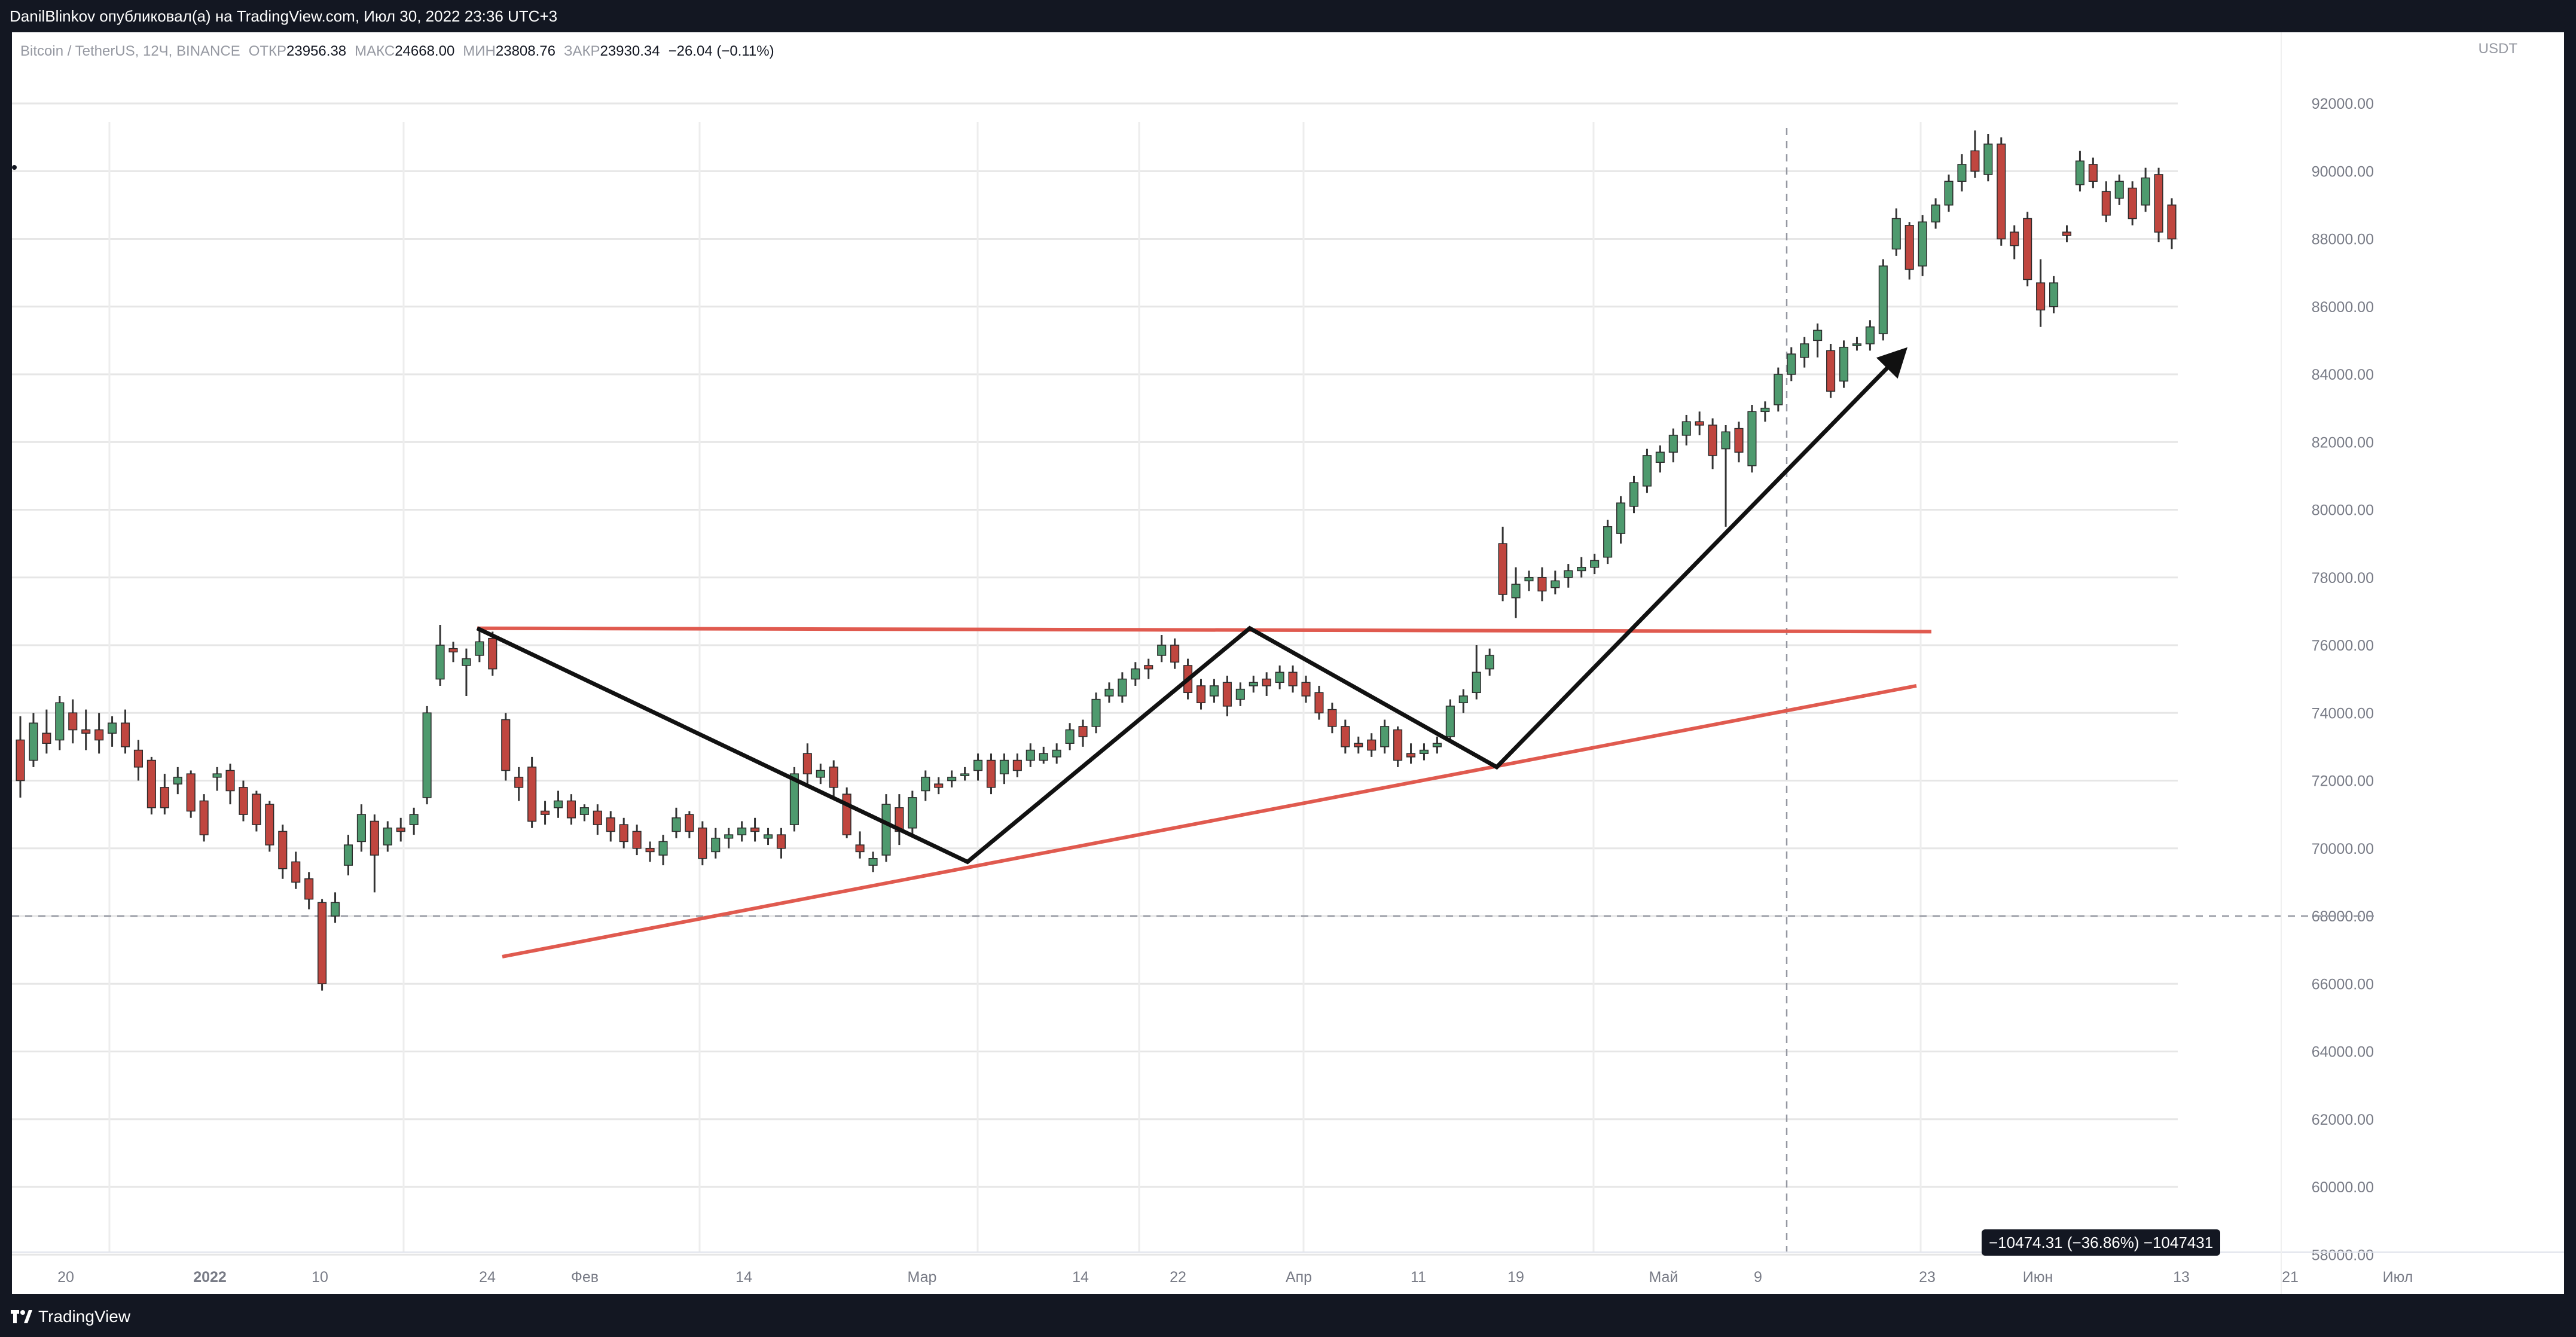  Describe the element at coordinates (743, 1277) in the screenshot. I see `time-tick-label: 14` at that location.